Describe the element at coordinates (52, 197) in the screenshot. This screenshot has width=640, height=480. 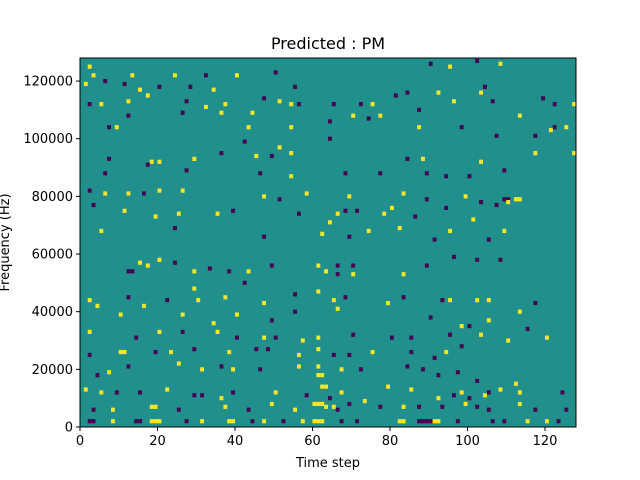
I see `y-tick-label: 80000` at that location.